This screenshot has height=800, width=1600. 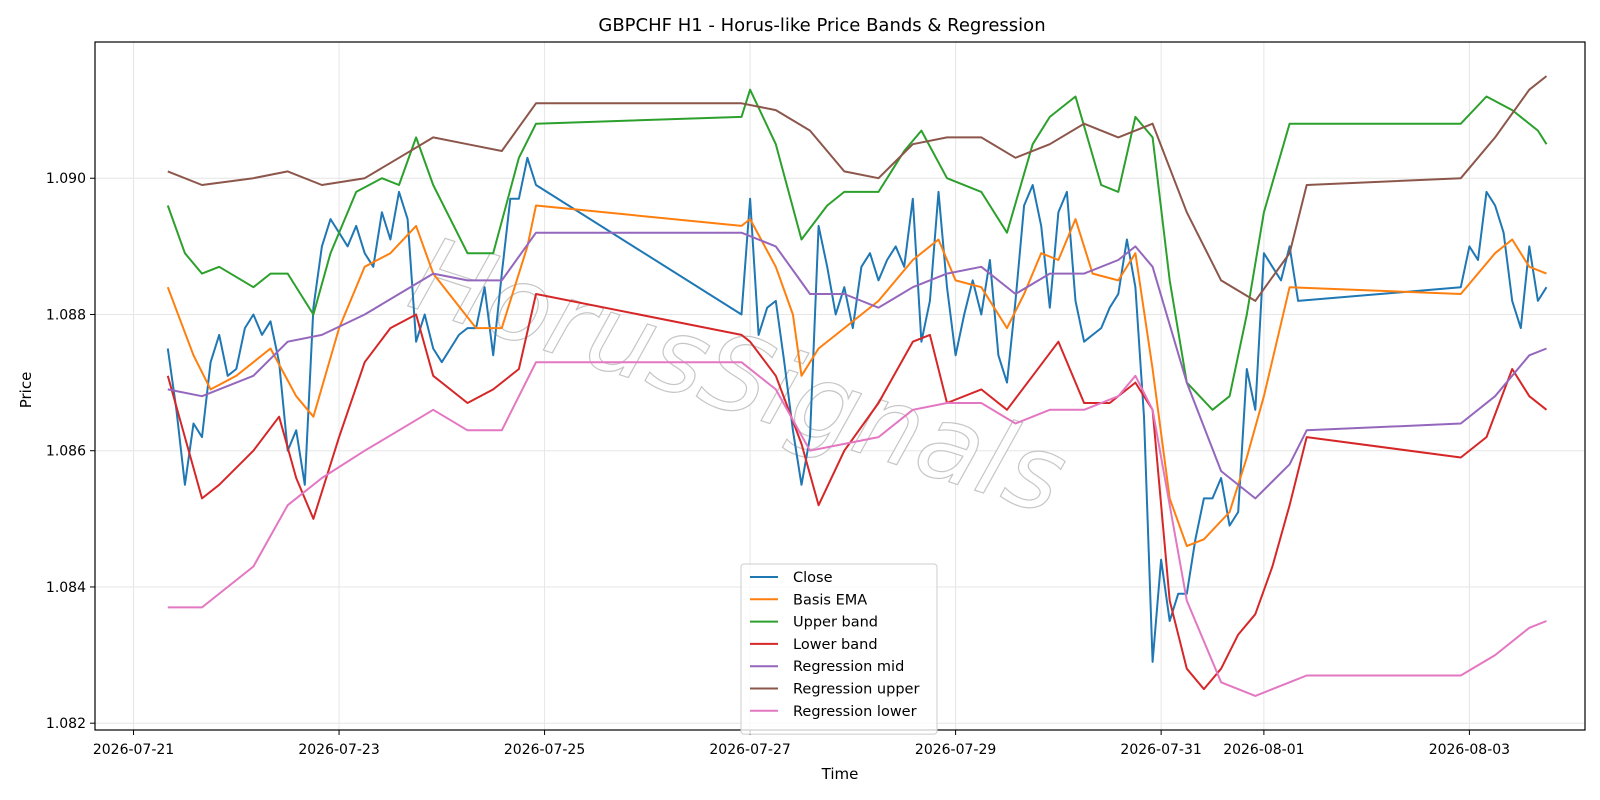 I want to click on legend-label-close: Close, so click(x=813, y=578).